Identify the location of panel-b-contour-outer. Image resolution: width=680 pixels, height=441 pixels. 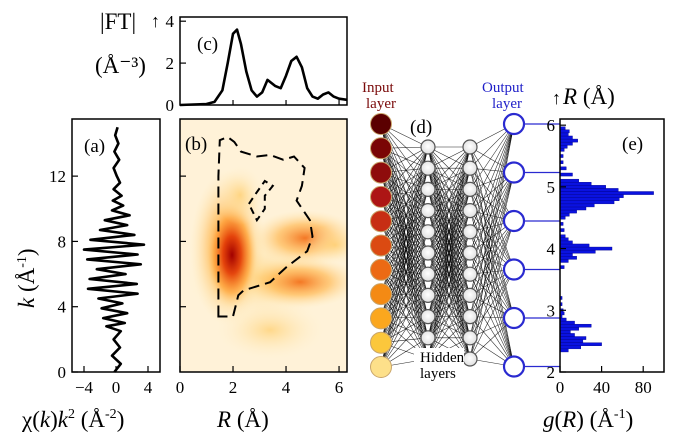
(265, 226).